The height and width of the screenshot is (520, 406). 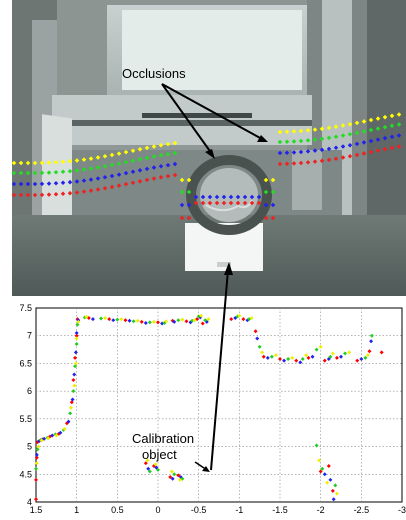 I want to click on y-tick-label: 4, so click(x=29, y=502).